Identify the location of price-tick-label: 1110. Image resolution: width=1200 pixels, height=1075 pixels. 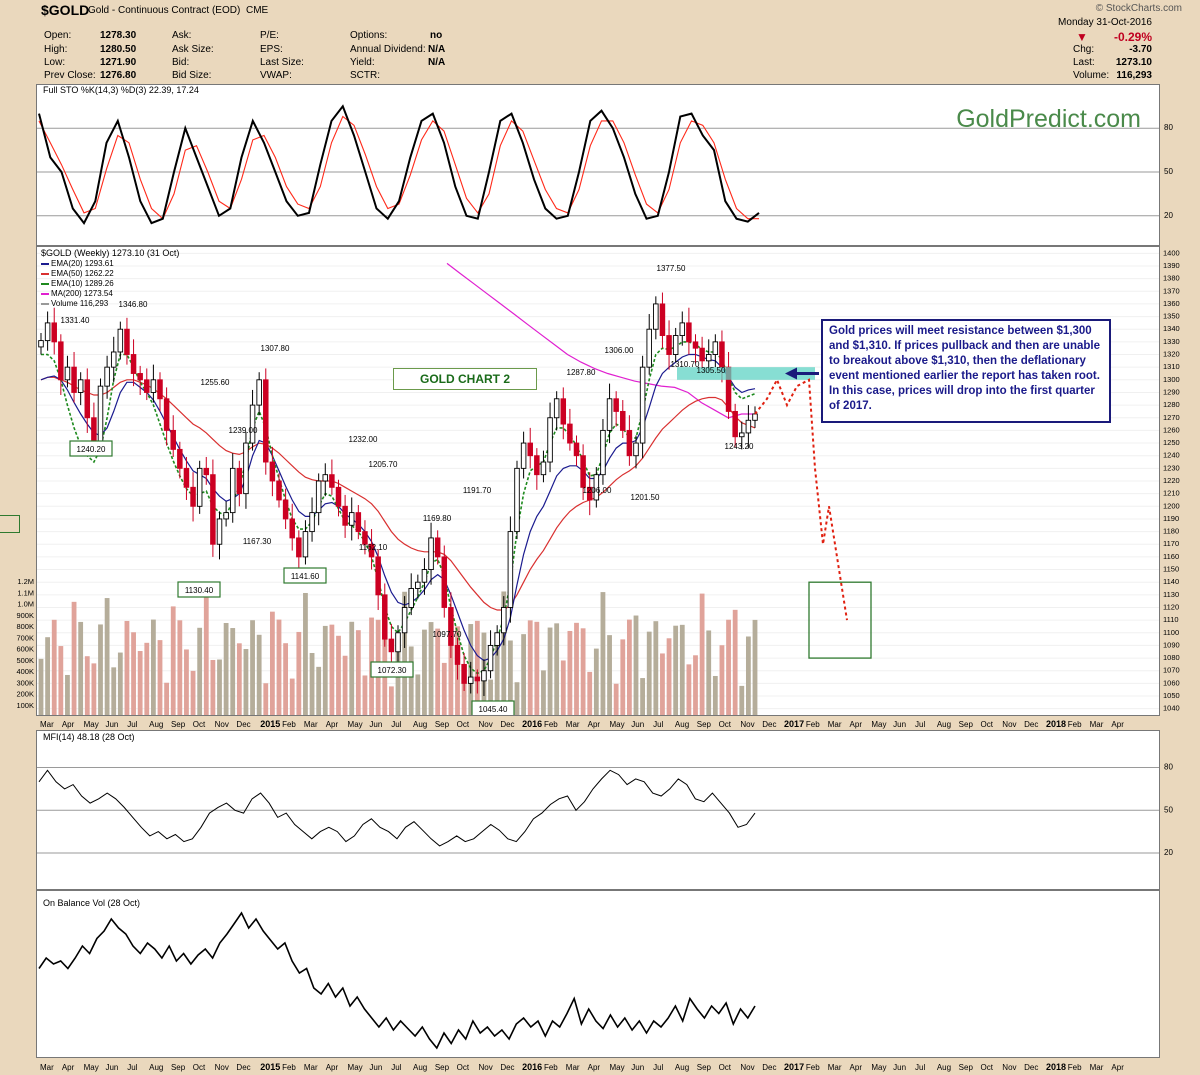
(1171, 619).